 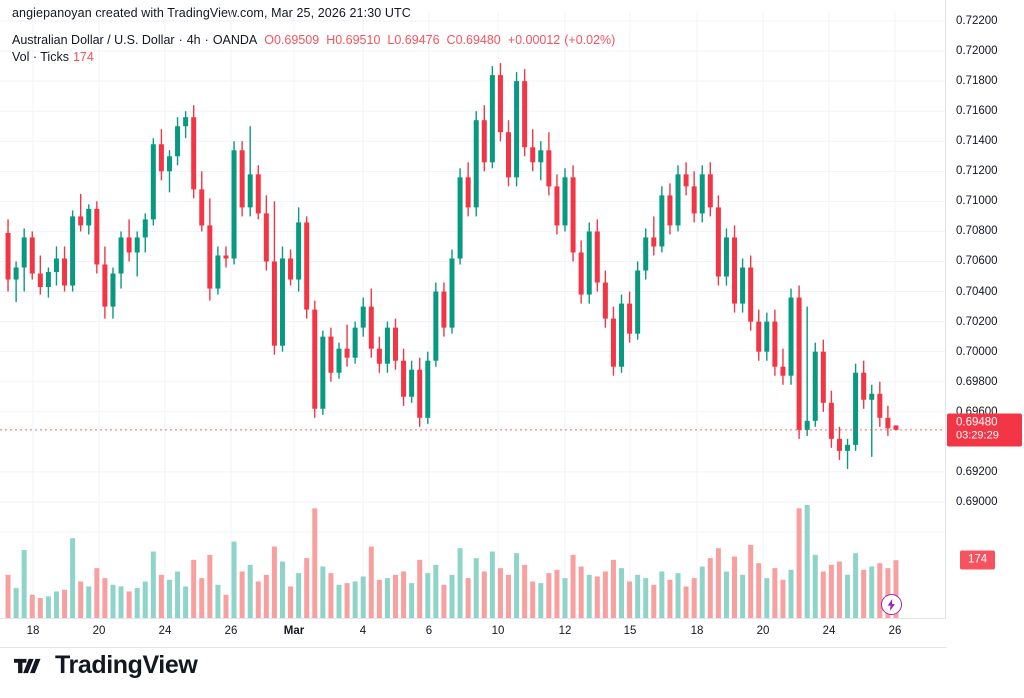 What do you see at coordinates (478, 40) in the screenshot?
I see `legend-close-value: 0.69480` at bounding box center [478, 40].